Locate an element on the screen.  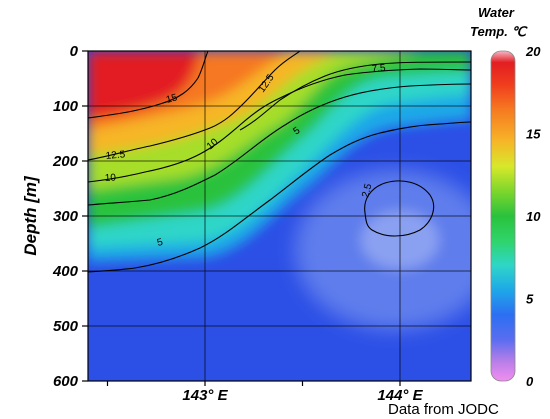
colorbar-title-line1: Water is located at coordinates (496, 12).